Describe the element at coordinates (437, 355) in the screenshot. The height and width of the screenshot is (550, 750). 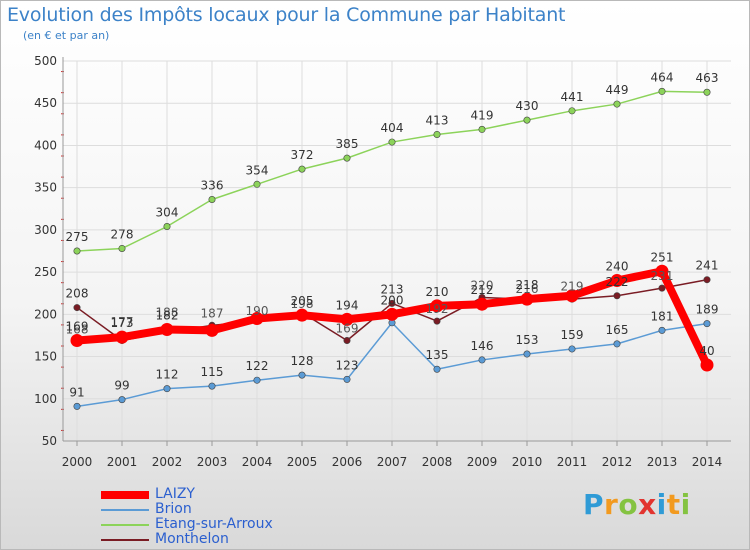
I see `data-label-brion: 135` at that location.